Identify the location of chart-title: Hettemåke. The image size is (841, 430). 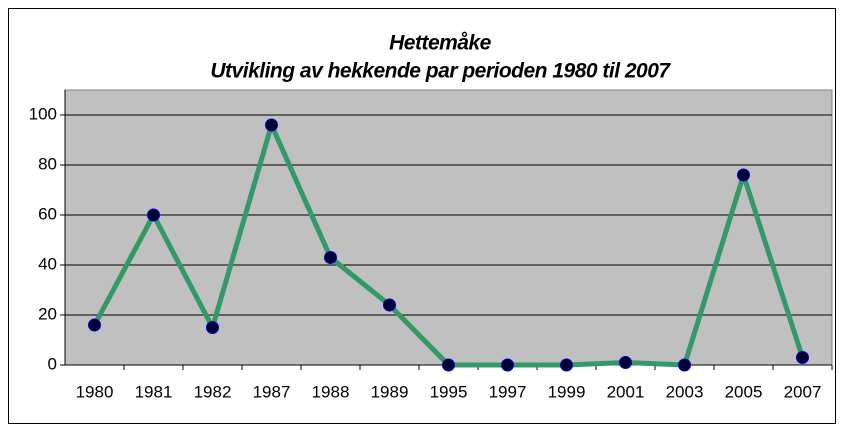
(440, 43).